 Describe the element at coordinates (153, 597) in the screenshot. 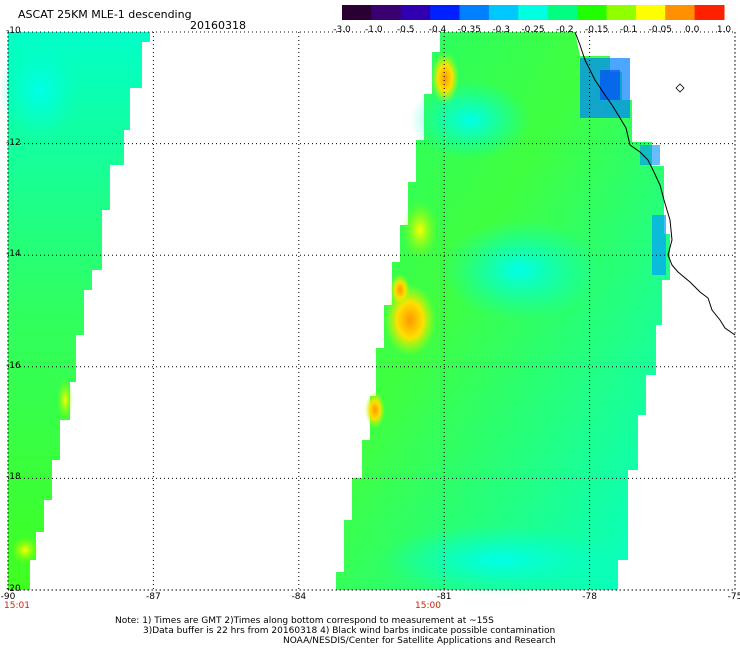

I see `x-axis-tick-label: -87` at that location.